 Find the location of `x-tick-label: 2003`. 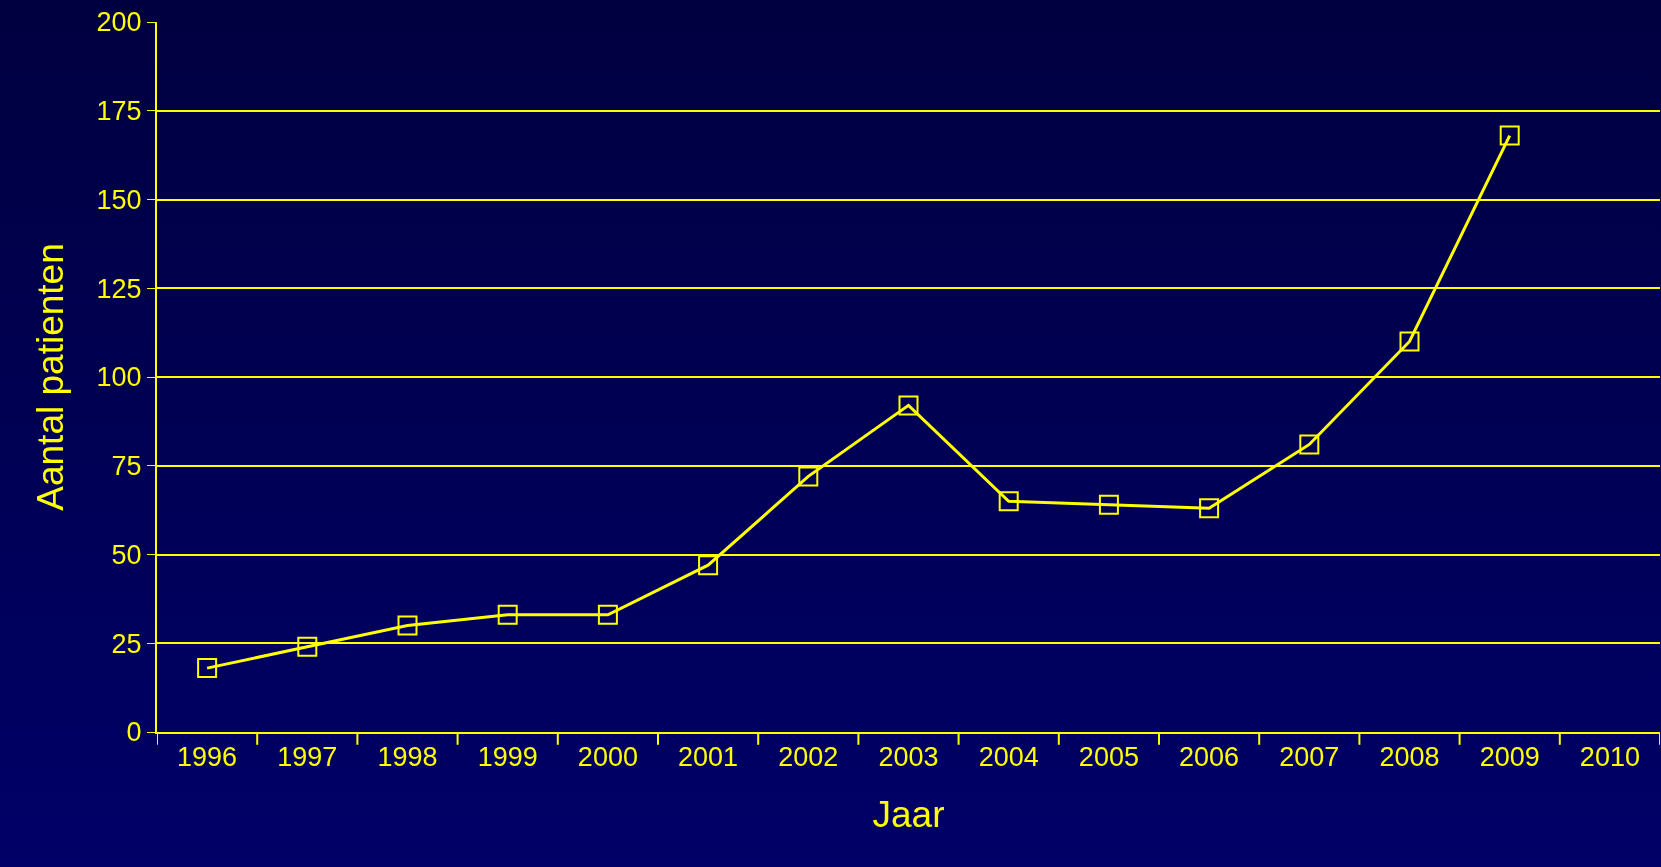

x-tick-label: 2003 is located at coordinates (908, 757).